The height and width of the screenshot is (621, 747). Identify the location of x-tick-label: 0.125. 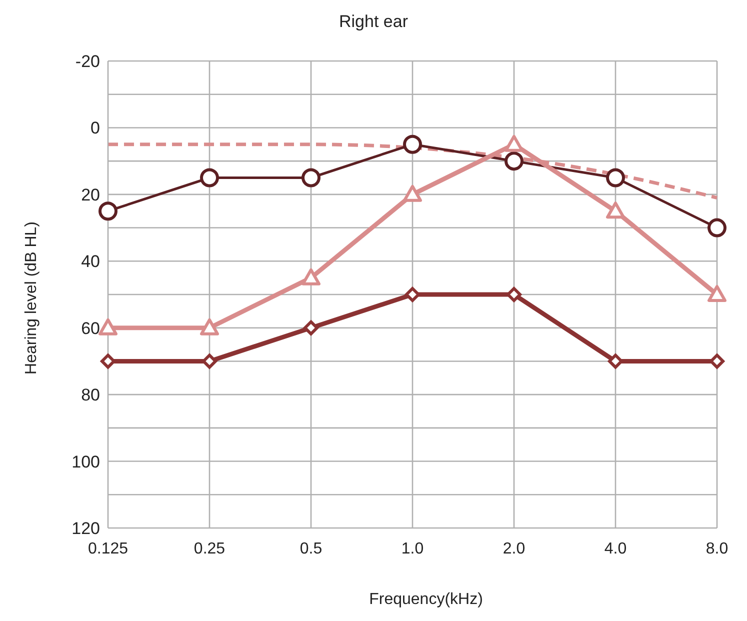
(108, 549).